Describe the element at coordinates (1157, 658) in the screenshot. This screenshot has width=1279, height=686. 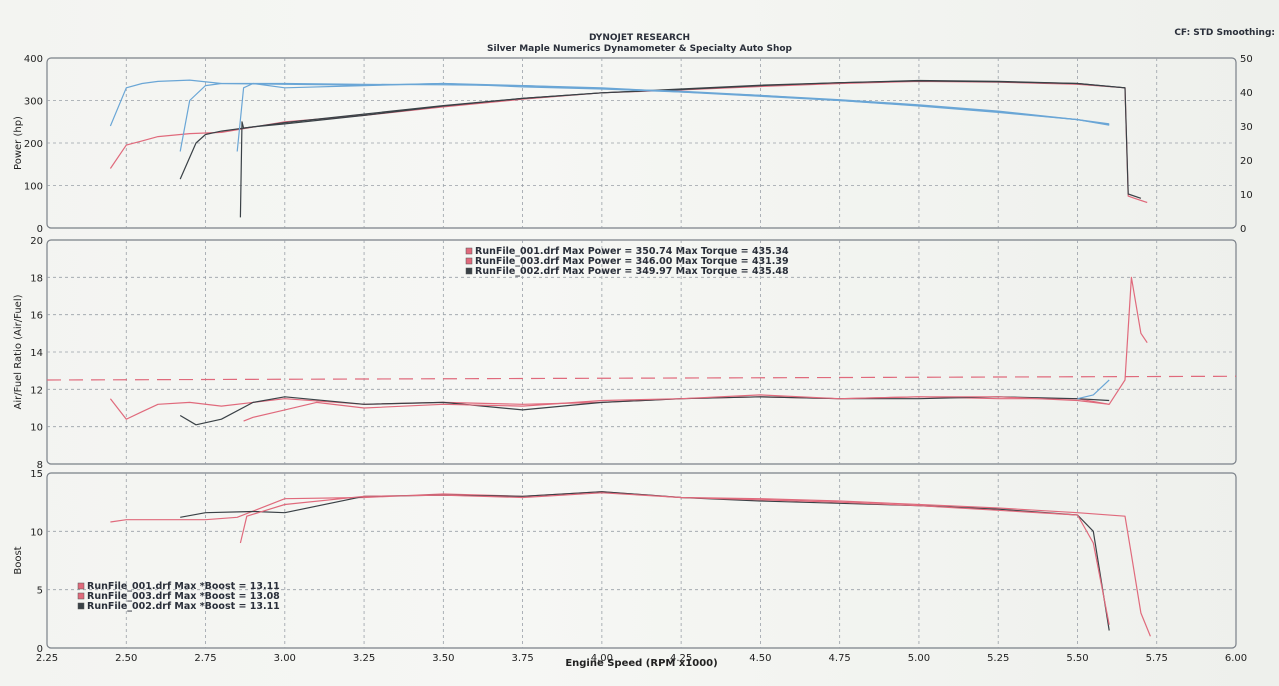
I see `boost-xtick-label: 5.75` at that location.